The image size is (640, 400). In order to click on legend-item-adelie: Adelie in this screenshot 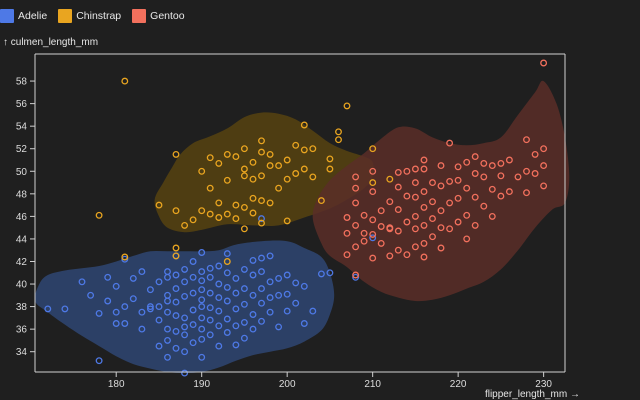, I will do `click(23, 16)`.